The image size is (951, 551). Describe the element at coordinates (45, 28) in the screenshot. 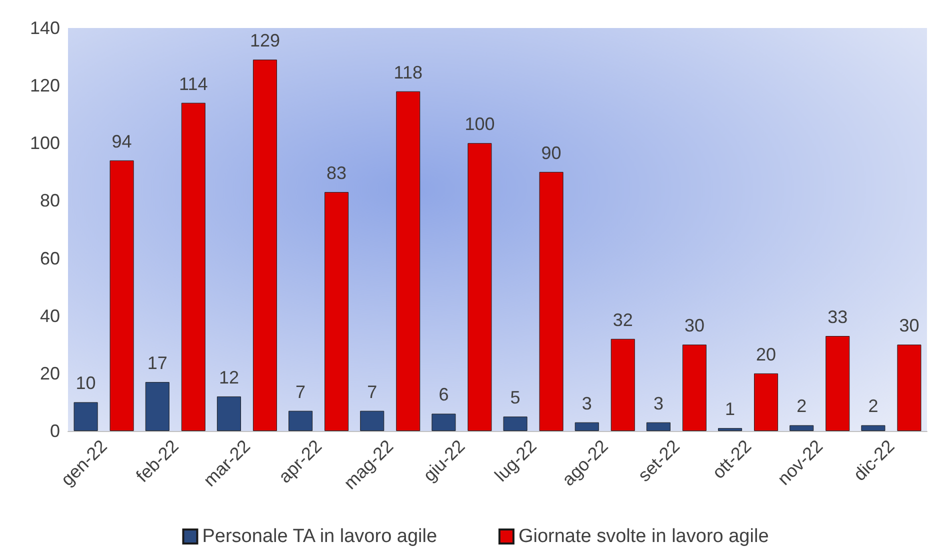

I see `y-tick-label: 140` at that location.